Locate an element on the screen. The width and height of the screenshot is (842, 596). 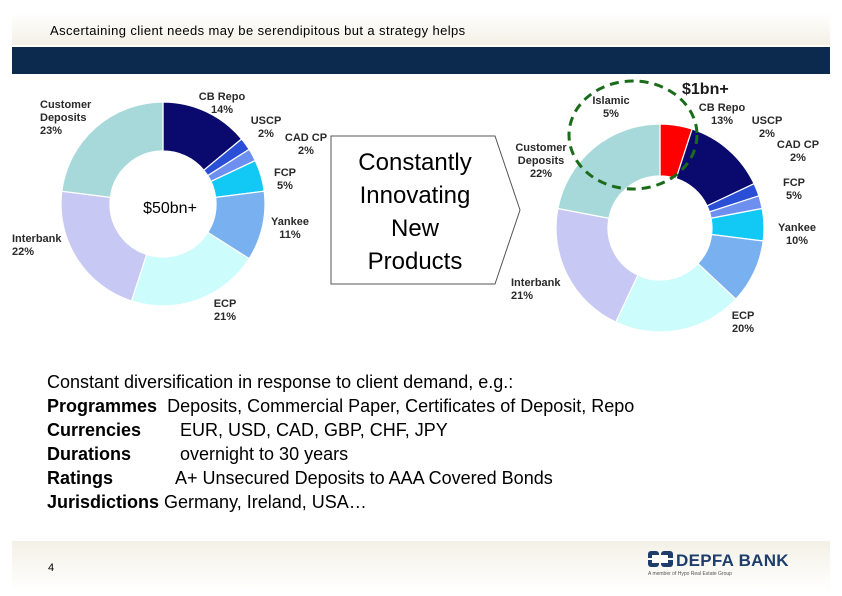
slice-label: Customer Deposits 22% is located at coordinates (541, 161).